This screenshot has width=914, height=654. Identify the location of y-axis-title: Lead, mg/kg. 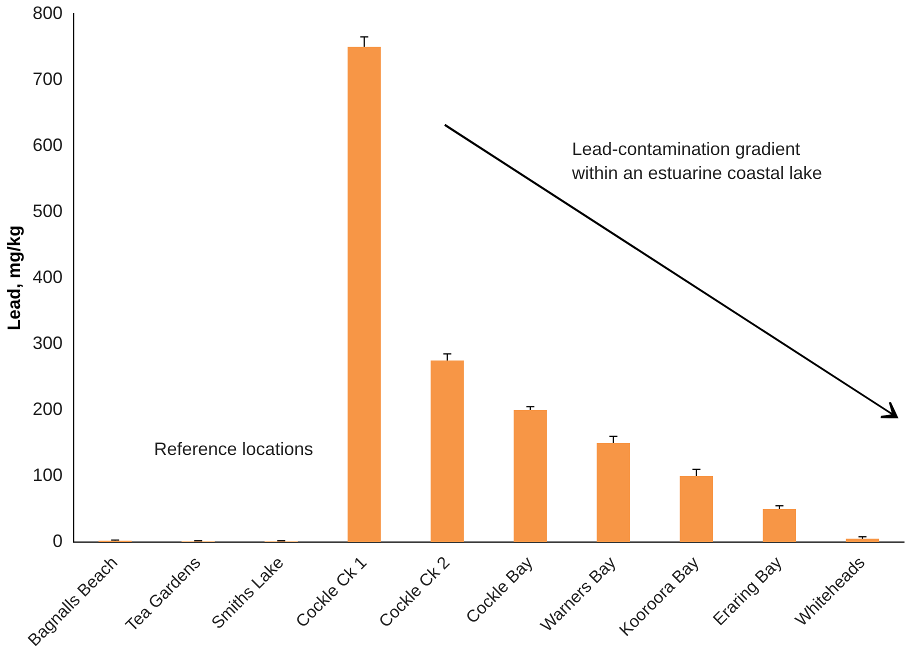
(14, 277).